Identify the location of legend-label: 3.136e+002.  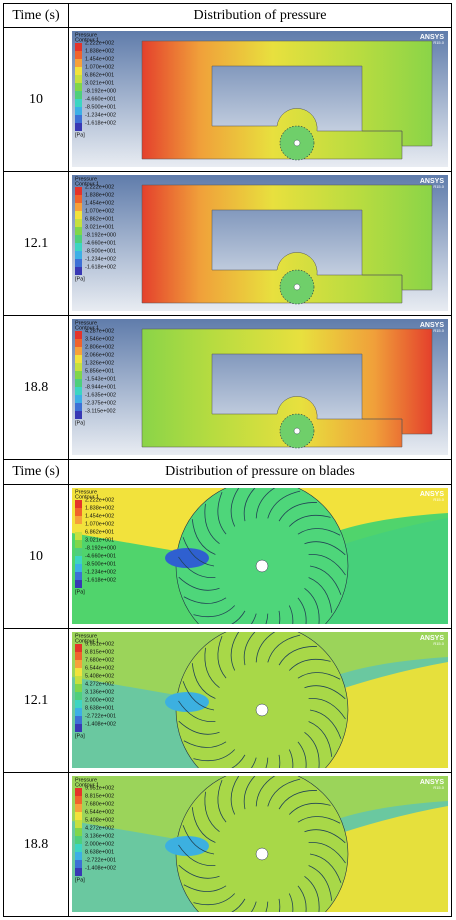
(99, 692).